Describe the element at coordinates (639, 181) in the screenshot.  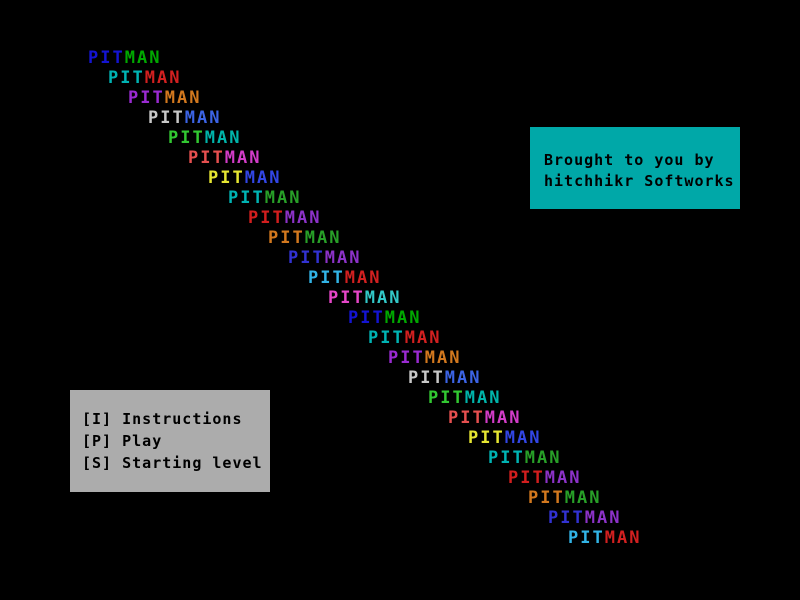
I see `credits-line-2: hitchhikr Softworks` at that location.